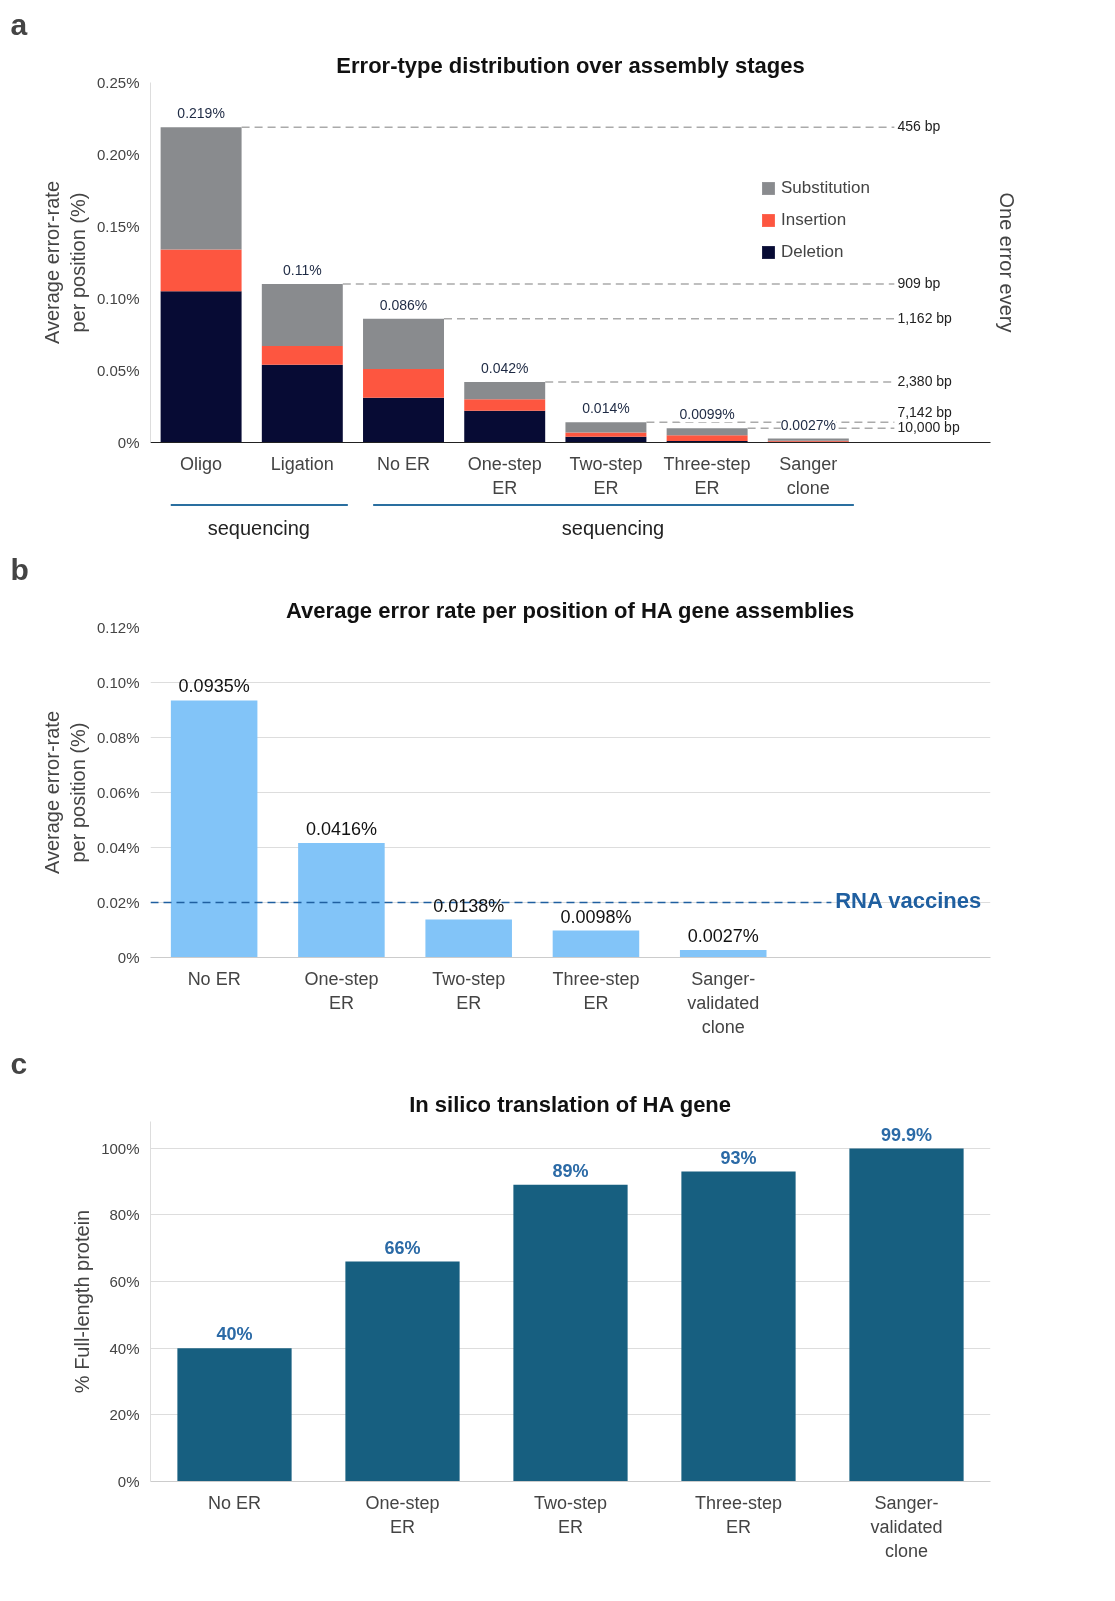 This screenshot has width=1115, height=1601. What do you see at coordinates (118, 82) in the screenshot?
I see `y-tick-label: 0.25%` at bounding box center [118, 82].